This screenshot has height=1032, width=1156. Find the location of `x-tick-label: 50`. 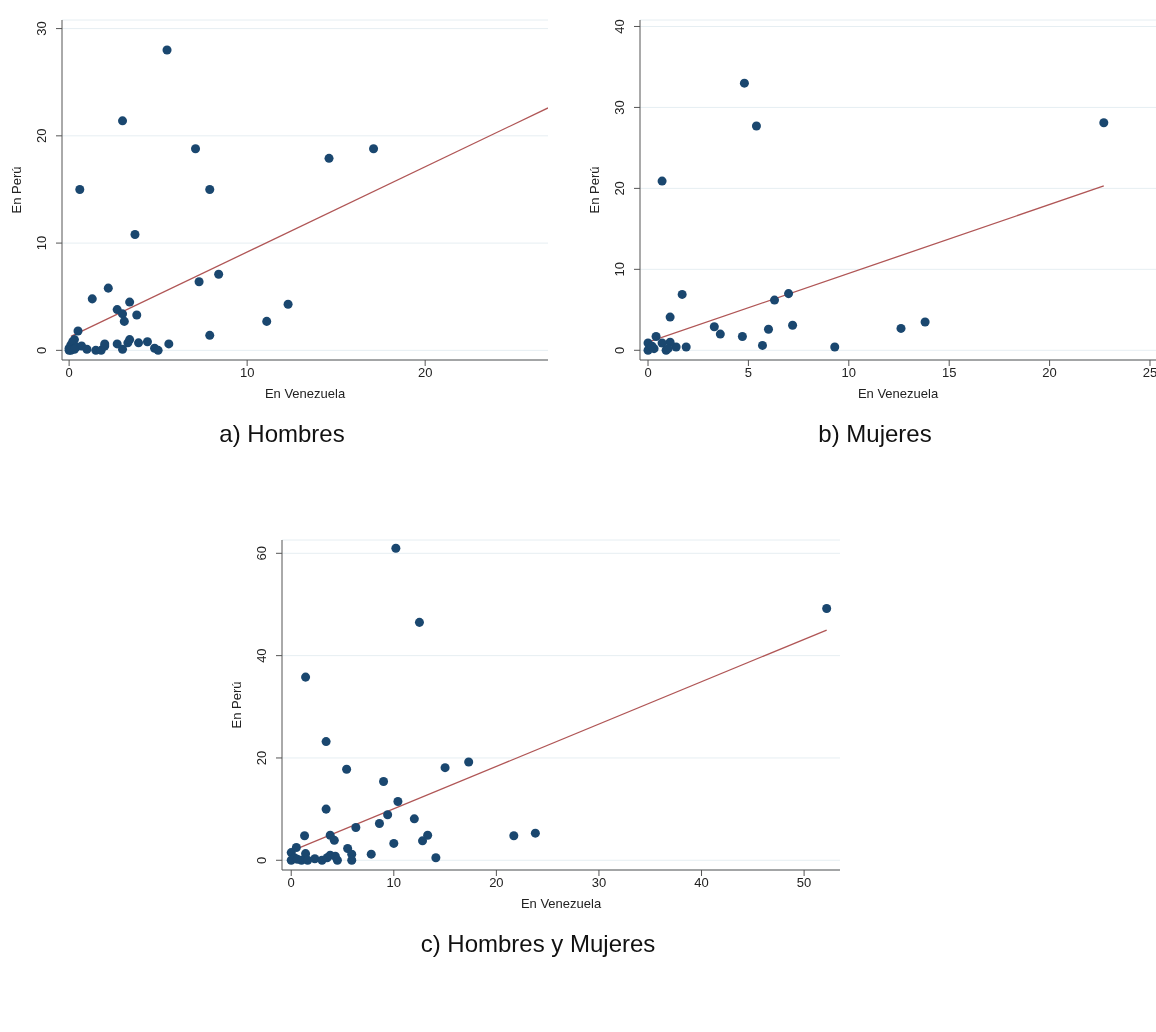

x-tick-label: 50 is located at coordinates (804, 883).